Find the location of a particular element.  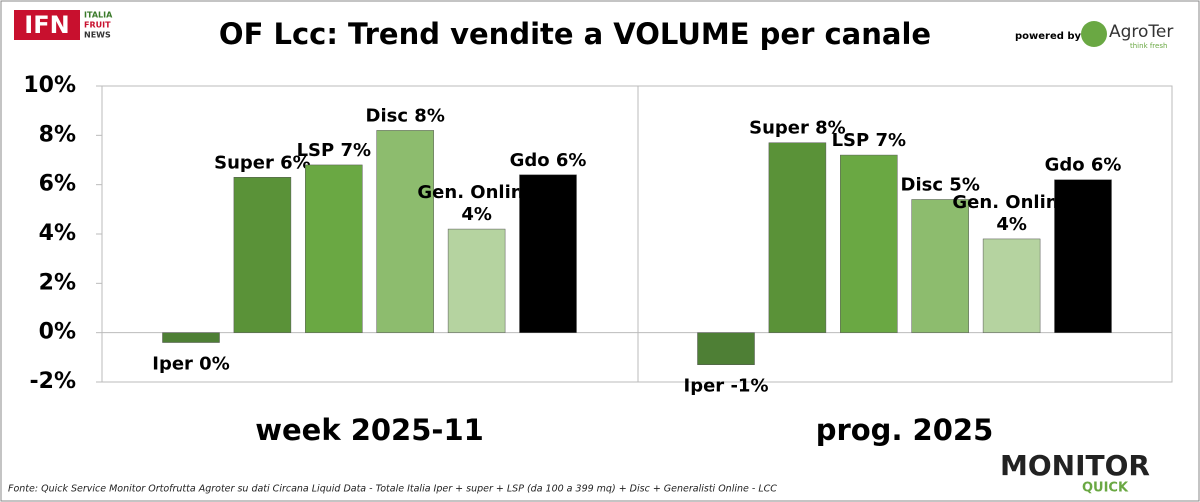

y-tick-label: 8% is located at coordinates (57, 134).